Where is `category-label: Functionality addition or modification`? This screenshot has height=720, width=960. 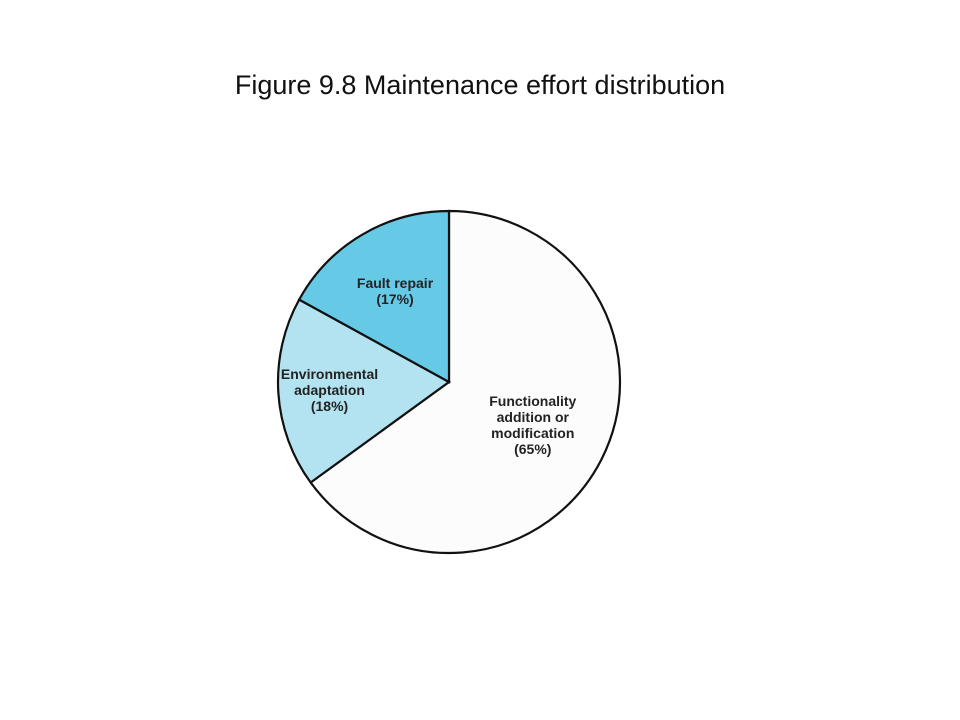 category-label: Functionality addition or modification is located at coordinates (533, 416).